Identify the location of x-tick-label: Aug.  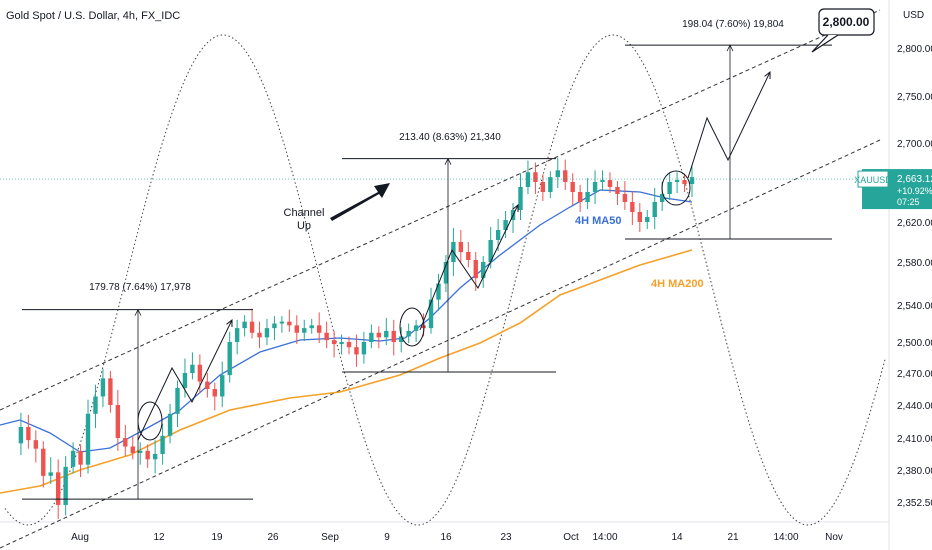
(80, 537).